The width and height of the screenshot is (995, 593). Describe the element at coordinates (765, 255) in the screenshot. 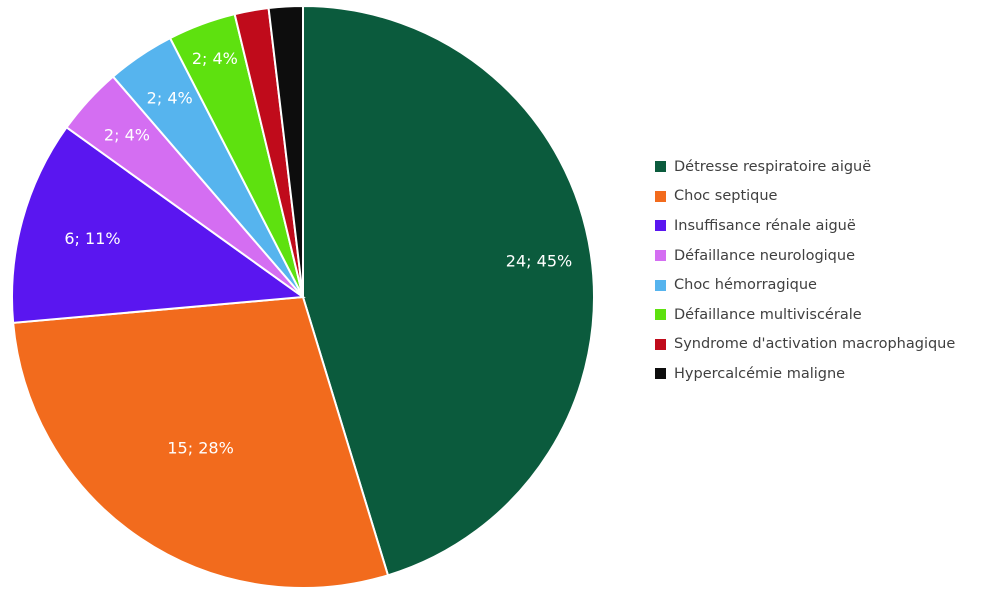

I see `legend-label: Défaillance neurologique` at that location.